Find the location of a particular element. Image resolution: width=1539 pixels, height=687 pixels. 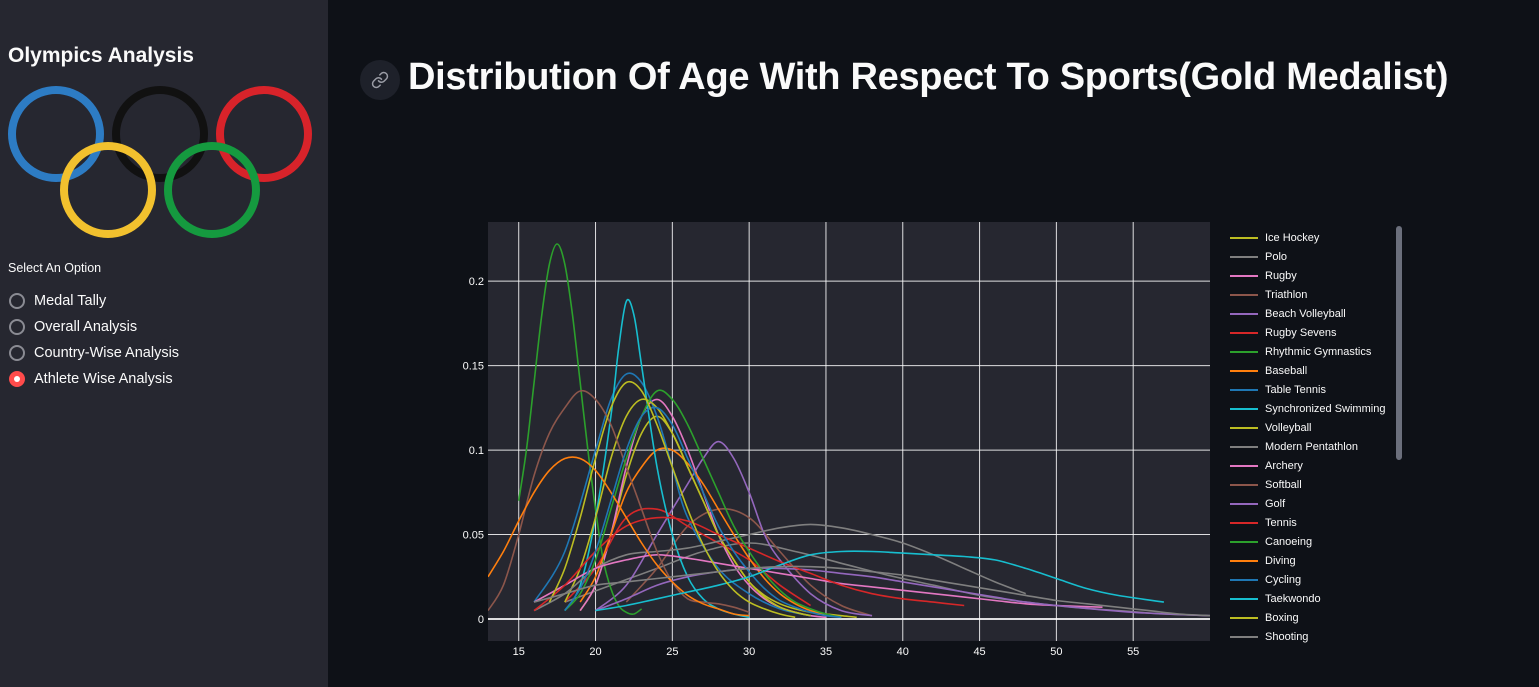

anchor-link-button is located at coordinates (380, 80).